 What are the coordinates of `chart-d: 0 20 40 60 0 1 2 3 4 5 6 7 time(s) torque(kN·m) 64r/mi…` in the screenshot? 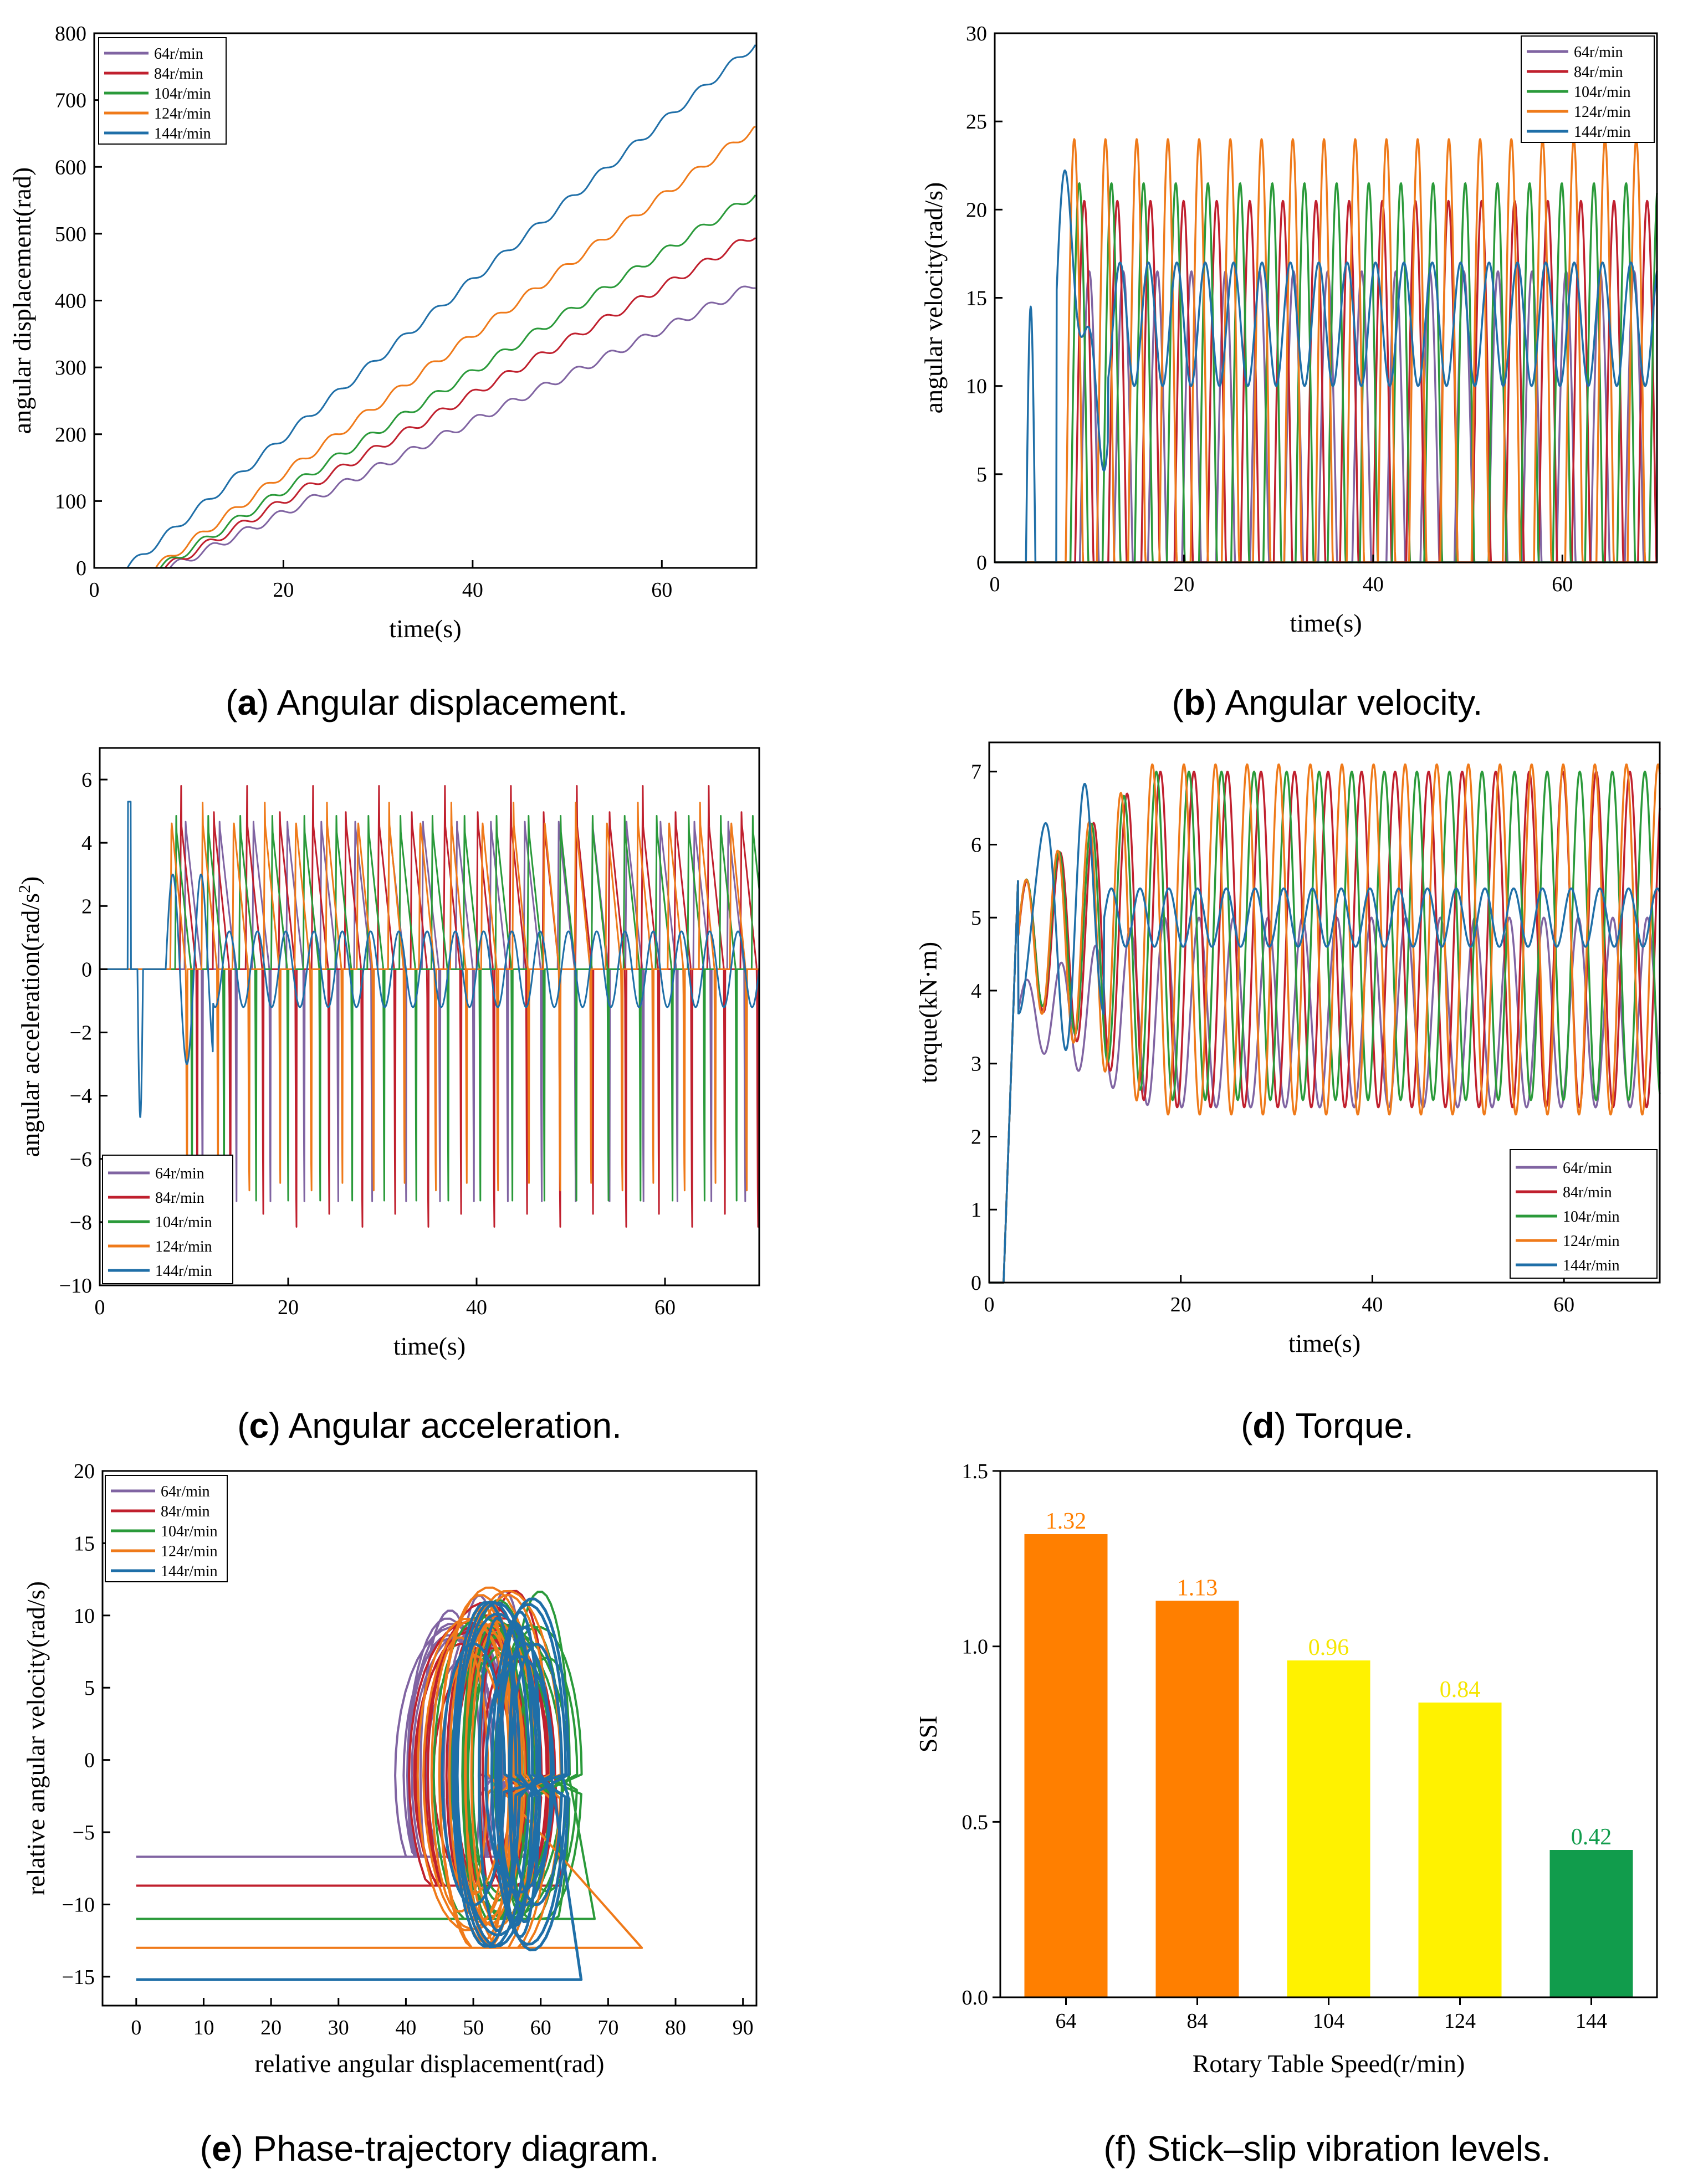 It's located at (1287, 1049).